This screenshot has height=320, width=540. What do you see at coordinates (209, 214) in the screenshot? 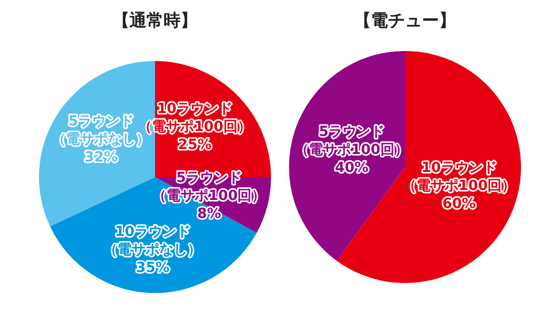
I see `slice-label: 8%` at bounding box center [209, 214].